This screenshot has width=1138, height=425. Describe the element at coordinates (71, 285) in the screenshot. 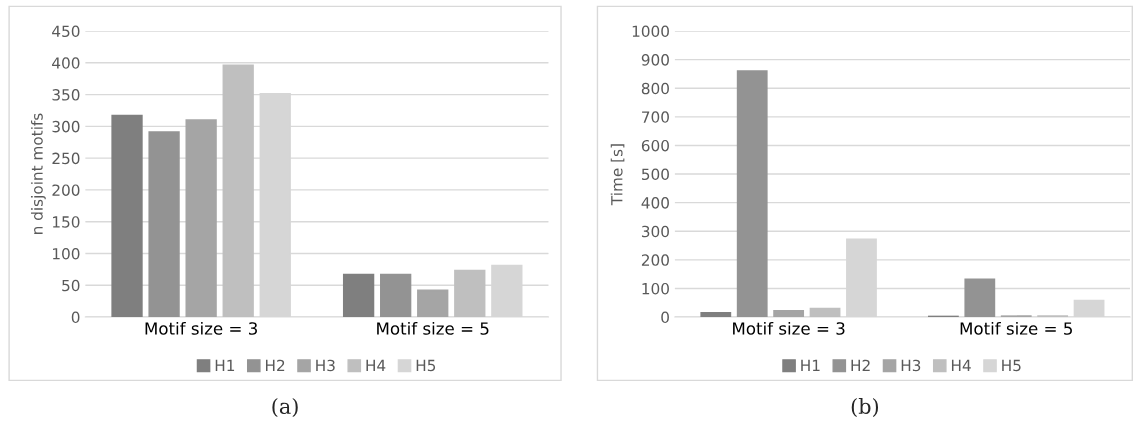

I see `y-tick-label: 50` at that location.